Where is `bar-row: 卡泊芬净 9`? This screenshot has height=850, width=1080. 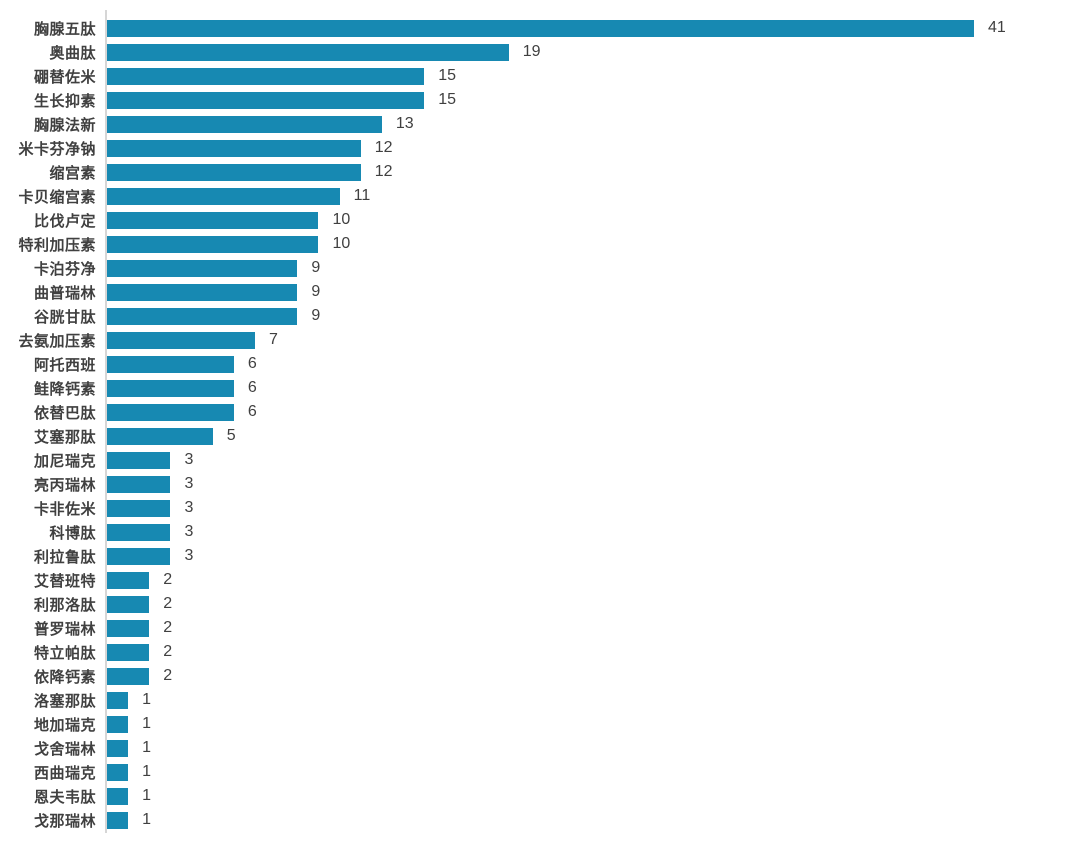 bar-row: 卡泊芬净 9 is located at coordinates (503, 268).